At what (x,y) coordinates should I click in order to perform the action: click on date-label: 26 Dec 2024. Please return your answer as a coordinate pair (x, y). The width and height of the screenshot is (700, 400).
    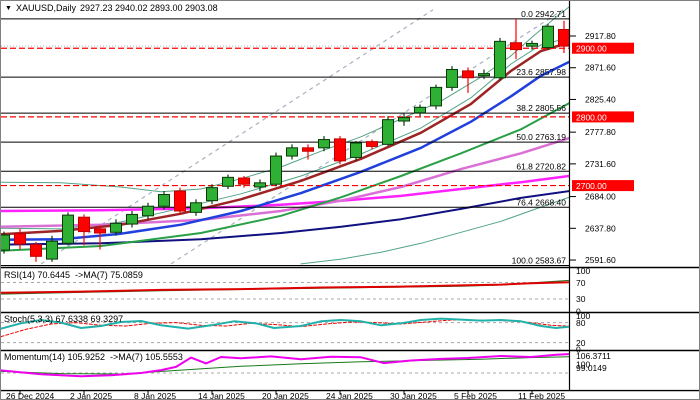
    Looking at the image, I should click on (30, 395).